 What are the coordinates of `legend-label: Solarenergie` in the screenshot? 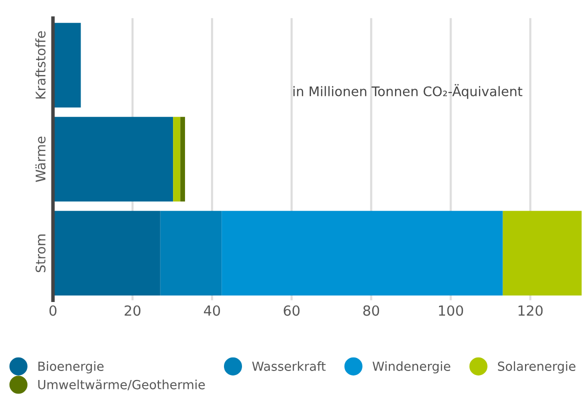 It's located at (537, 367).